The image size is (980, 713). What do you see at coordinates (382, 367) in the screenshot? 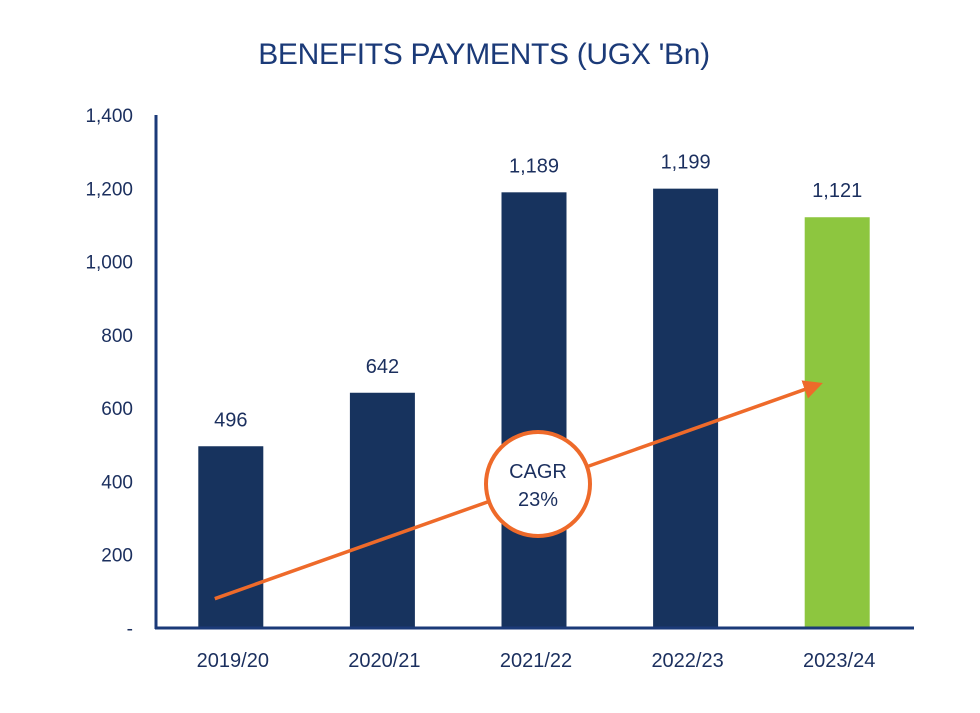
I see `bar-value-label: 642` at bounding box center [382, 367].